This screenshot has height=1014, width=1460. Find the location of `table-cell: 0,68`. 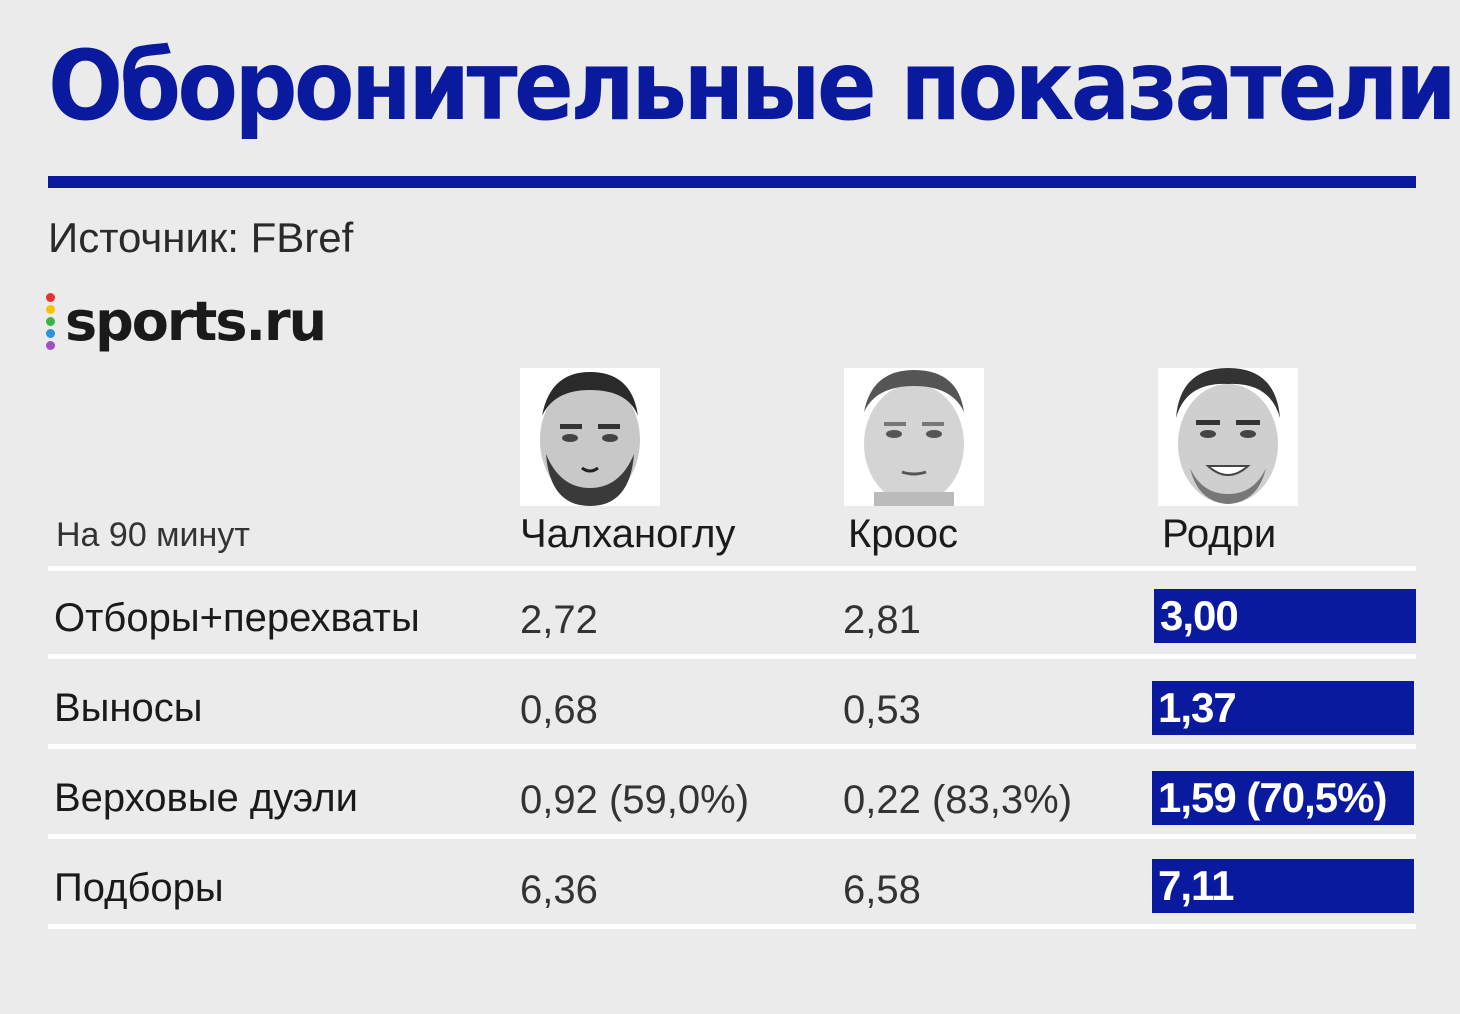

table-cell: 0,68 is located at coordinates (559, 710).